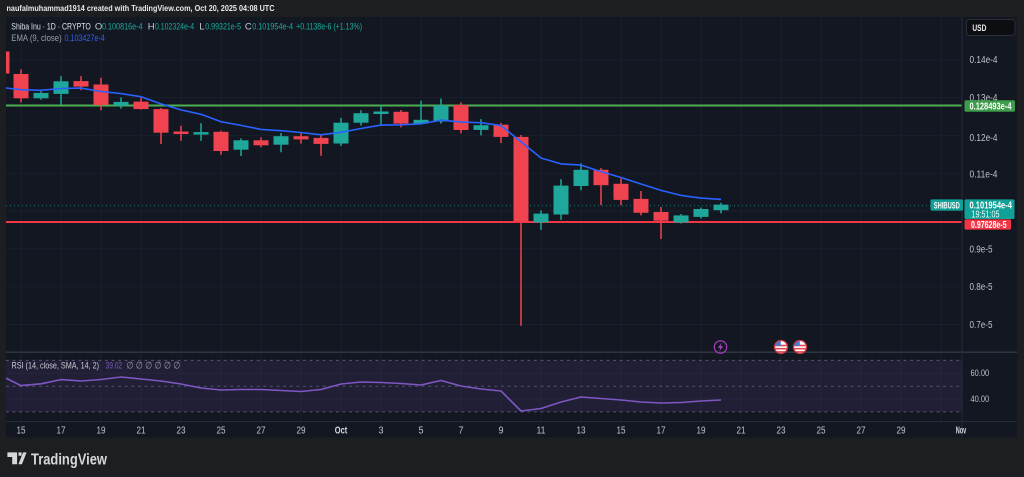  Describe the element at coordinates (984, 98) in the screenshot. I see `svg-text: 0.13e-4` at that location.